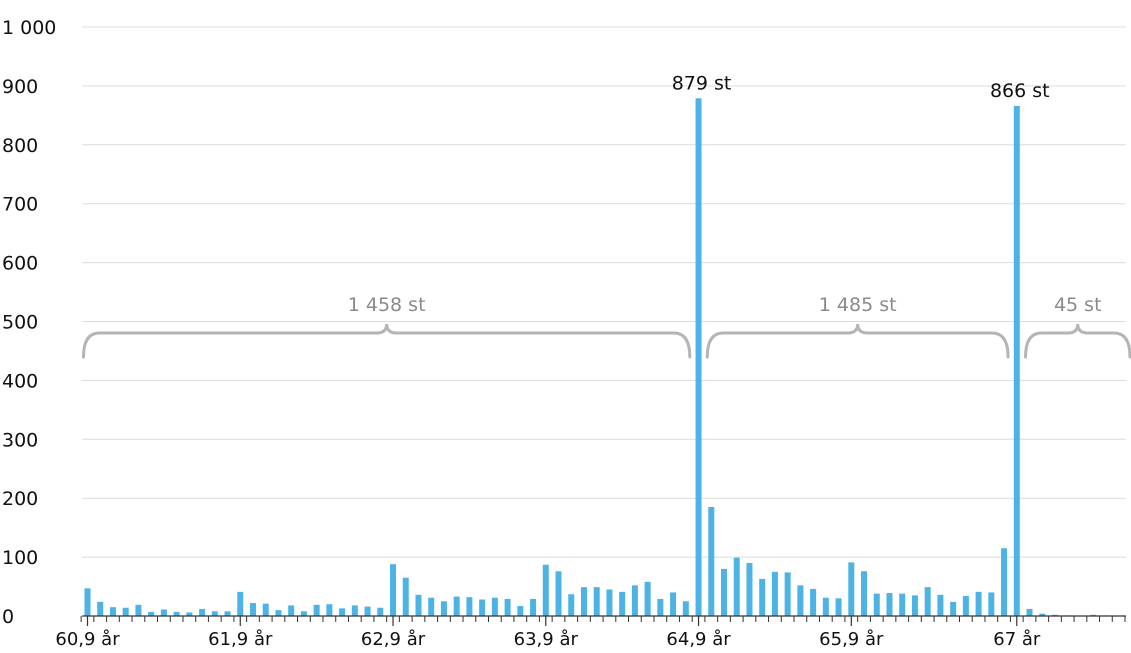 This screenshot has height=653, width=1131. I want to click on x-tick-label: 65,9 år, so click(851, 639).